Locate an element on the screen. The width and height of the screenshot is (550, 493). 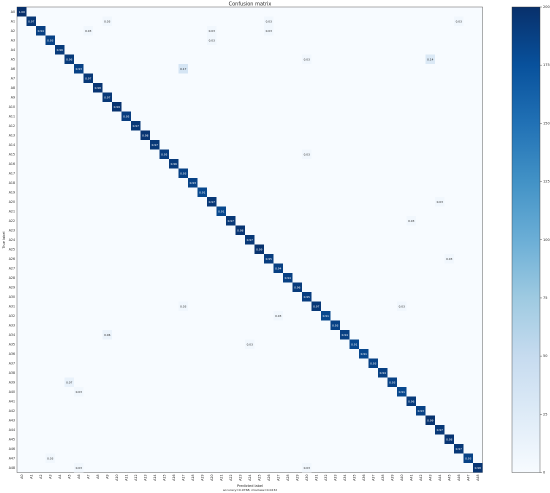
x-tick-label: A3 is located at coordinates (50, 477).